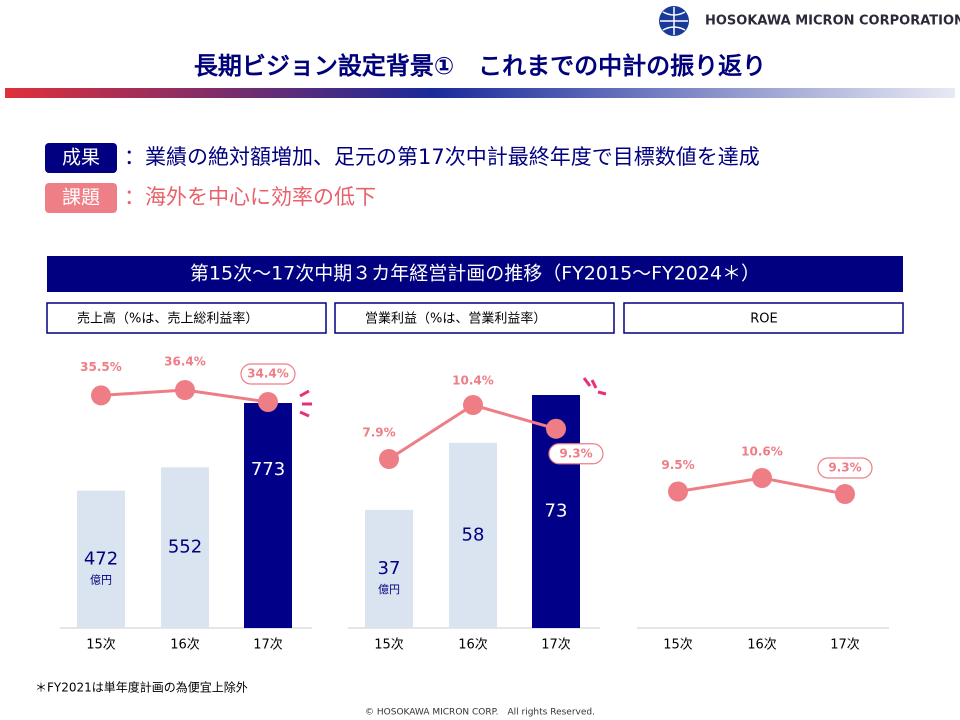 This screenshot has width=960, height=720. What do you see at coordinates (556, 511) in the screenshot?
I see `bar-label: 73` at bounding box center [556, 511].